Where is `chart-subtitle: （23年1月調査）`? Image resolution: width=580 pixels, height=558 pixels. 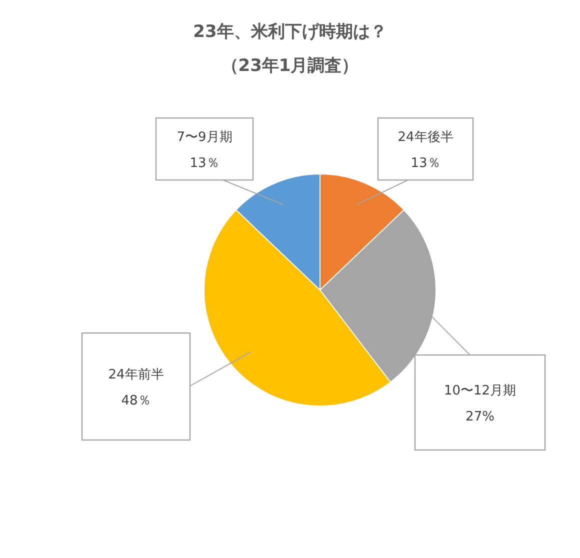
chart-subtitle: （23年1月調査） is located at coordinates (290, 66).